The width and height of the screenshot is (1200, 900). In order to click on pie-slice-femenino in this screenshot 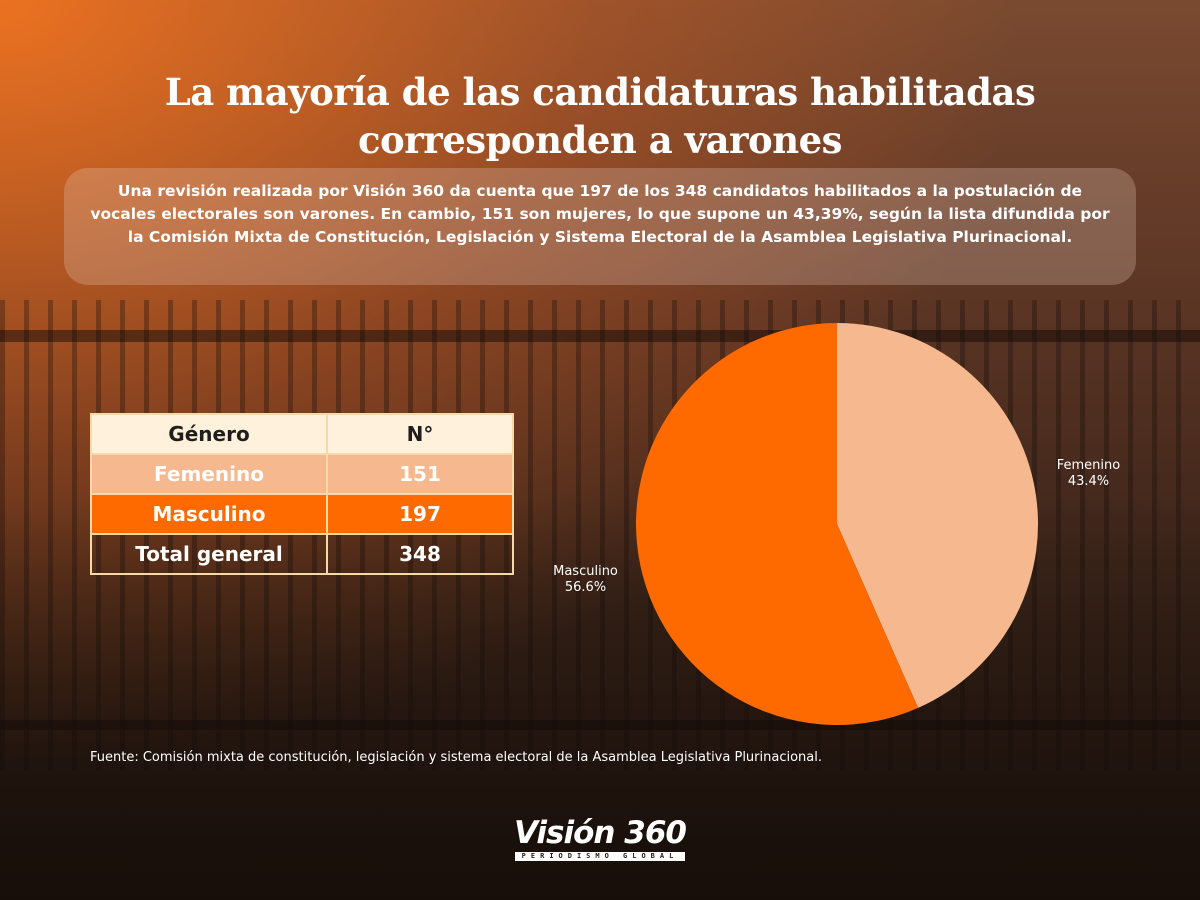, I will do `click(937, 515)`.